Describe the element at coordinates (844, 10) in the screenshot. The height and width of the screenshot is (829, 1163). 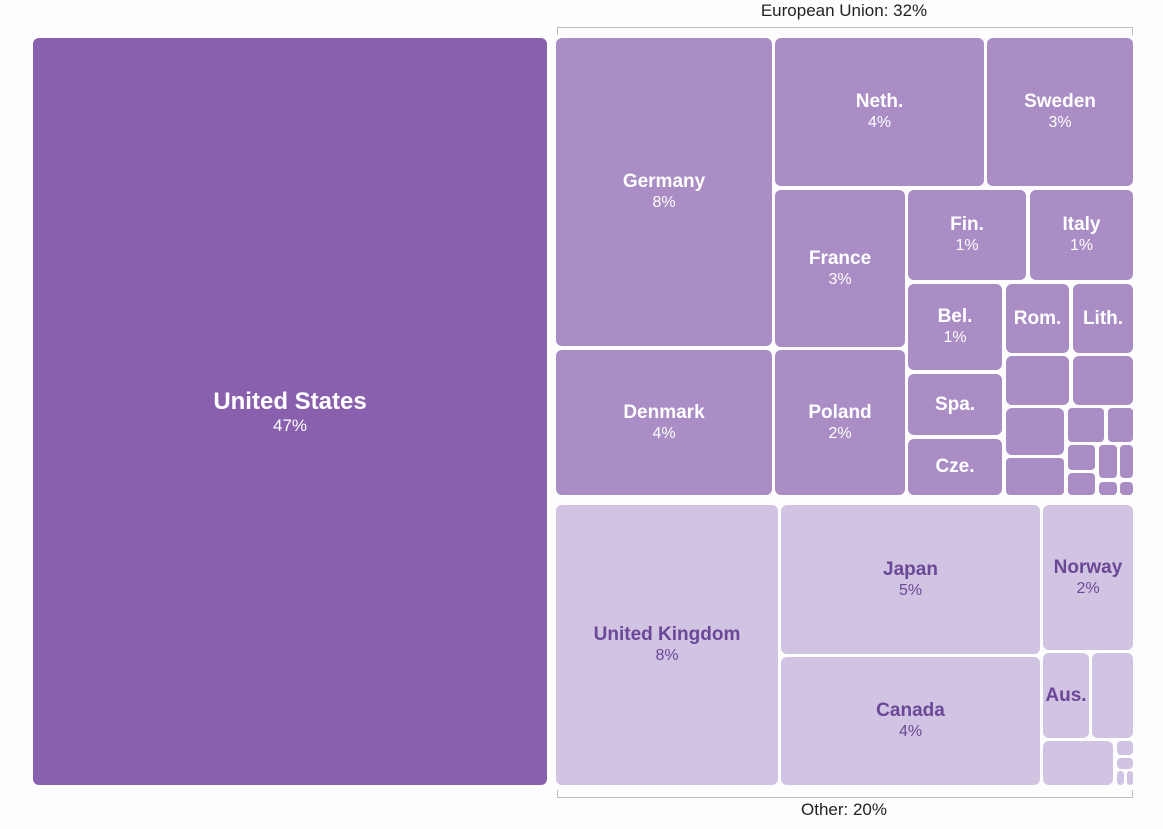
I see `eu-group-label: European Union: 32%` at that location.